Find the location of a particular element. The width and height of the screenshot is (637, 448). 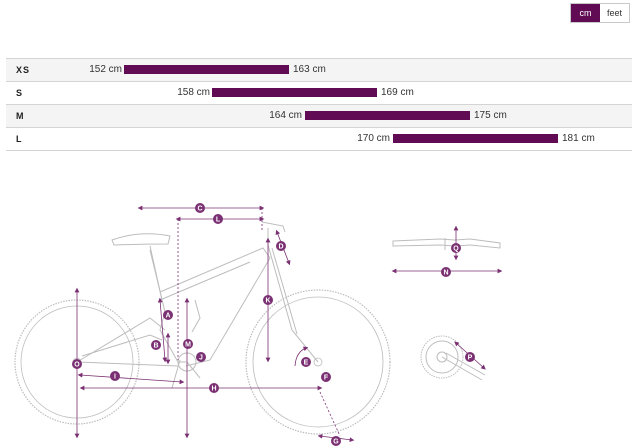

size-label: XS is located at coordinates (23, 70).